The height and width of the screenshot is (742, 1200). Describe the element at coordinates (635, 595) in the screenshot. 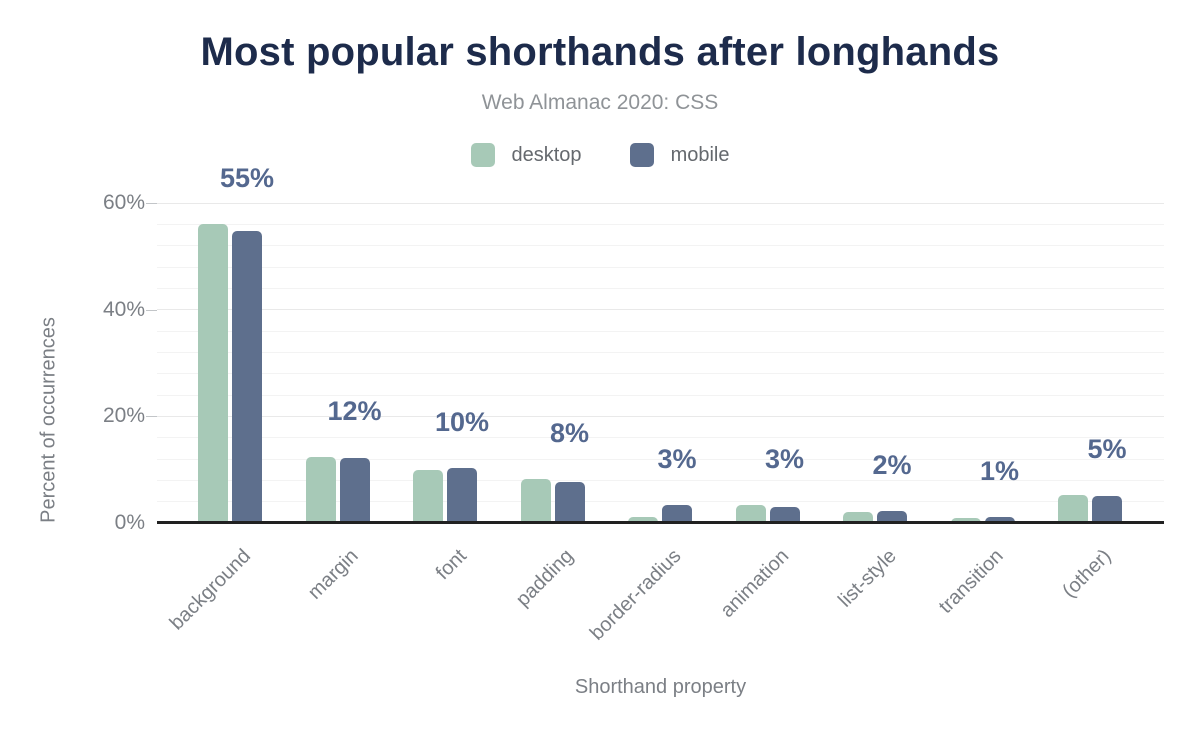

I see `x-tick-label-text: border-radius` at that location.